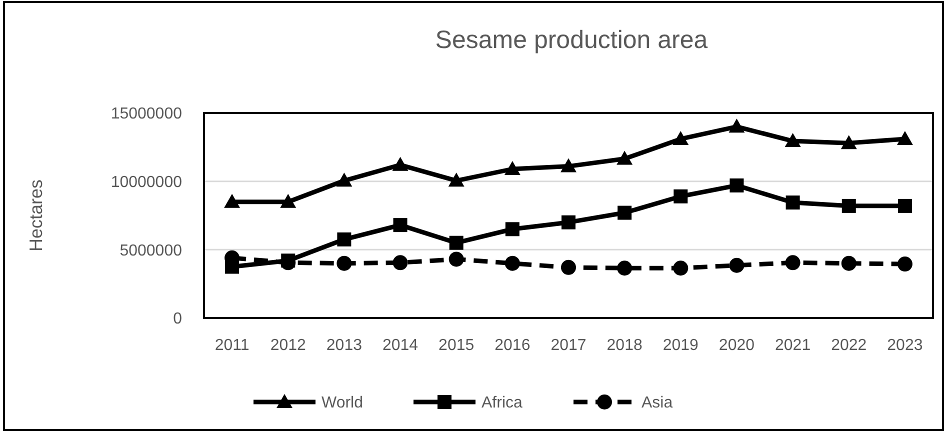  What do you see at coordinates (568, 345) in the screenshot?
I see `x-tick-label: 2017` at bounding box center [568, 345].